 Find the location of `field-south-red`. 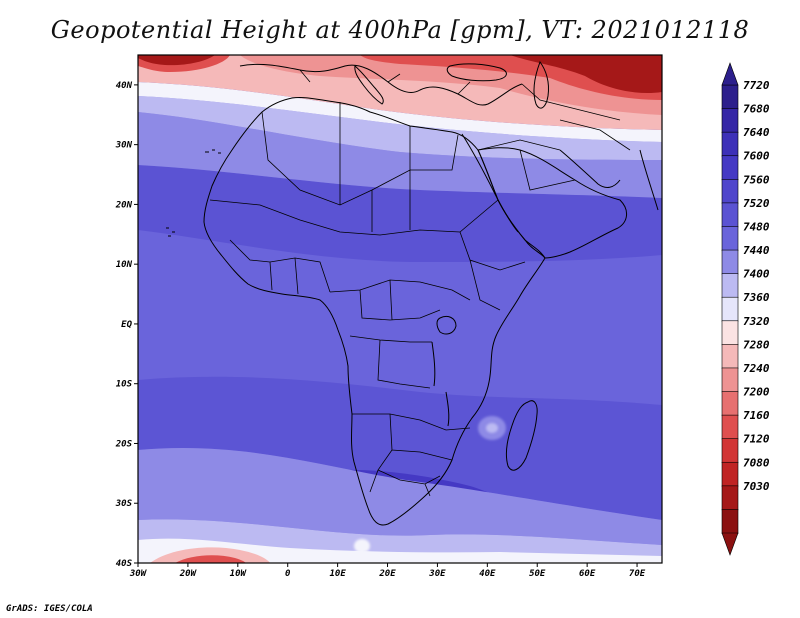

field-south-red is located at coordinates (210, 559).